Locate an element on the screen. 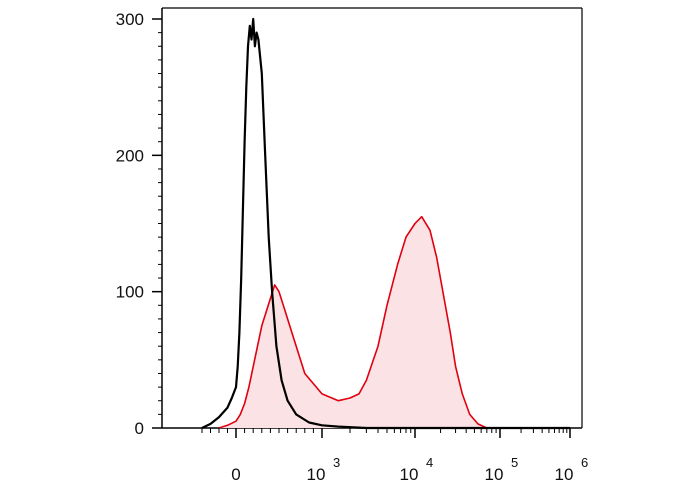 The height and width of the screenshot is (490, 688). x-tick-label-1: 10 is located at coordinates (316, 474).